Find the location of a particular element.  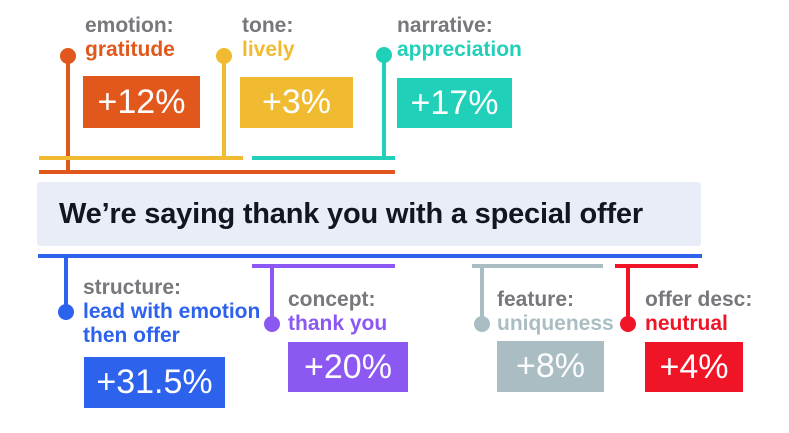

offer-desc-underline is located at coordinates (656, 266).